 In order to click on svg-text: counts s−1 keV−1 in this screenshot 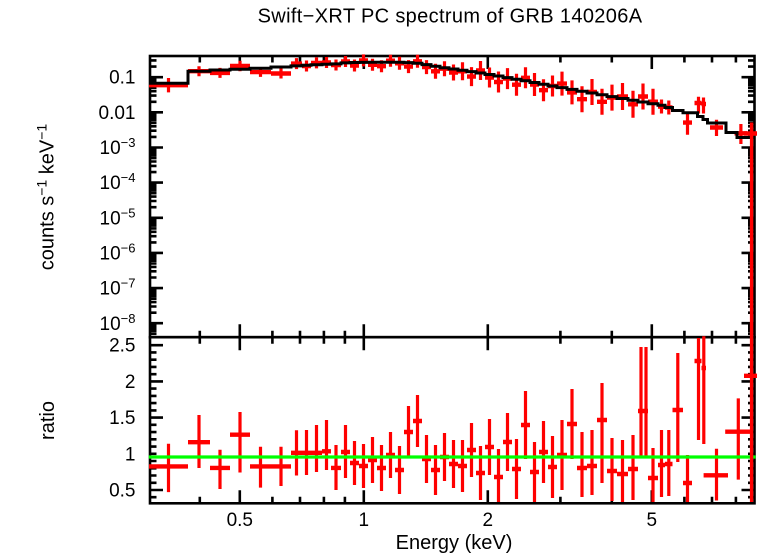, I will do `click(46, 197)`.